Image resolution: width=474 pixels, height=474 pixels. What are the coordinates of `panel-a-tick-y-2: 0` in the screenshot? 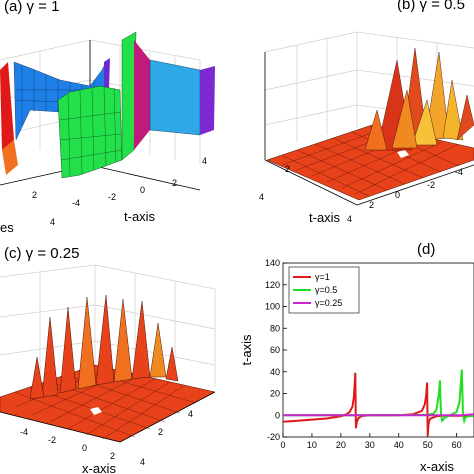 It's located at (142, 190).